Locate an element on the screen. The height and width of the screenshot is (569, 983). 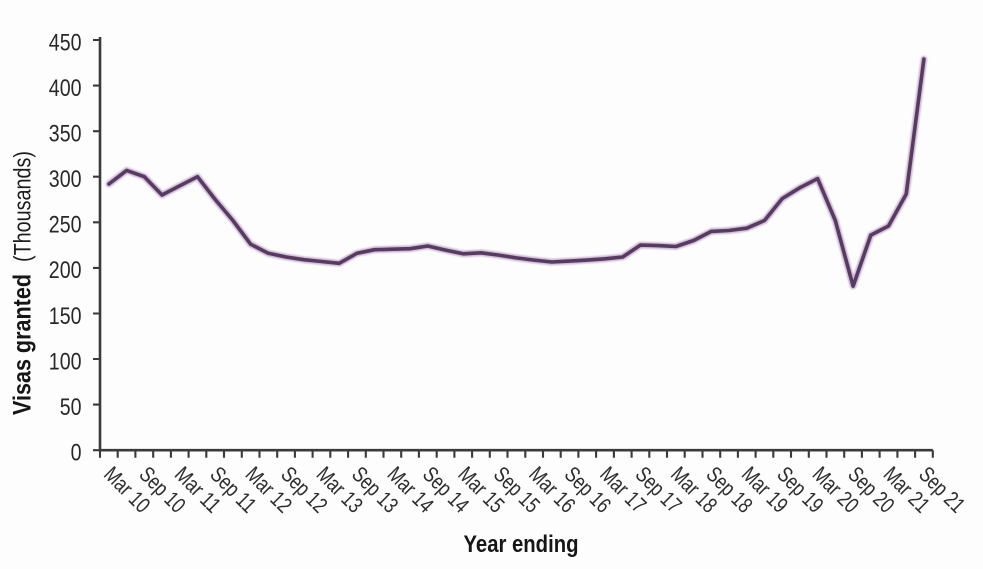
svg-text: 50 is located at coordinates (71, 407).